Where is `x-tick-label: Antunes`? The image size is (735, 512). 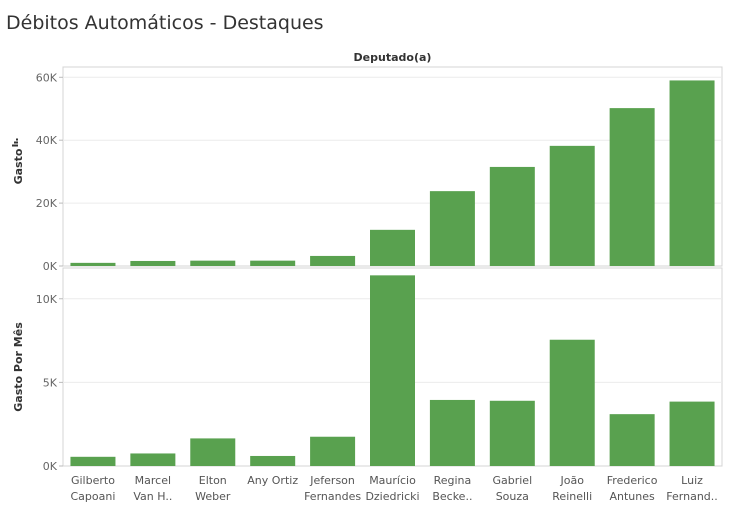 x-tick-label: Antunes is located at coordinates (633, 496).